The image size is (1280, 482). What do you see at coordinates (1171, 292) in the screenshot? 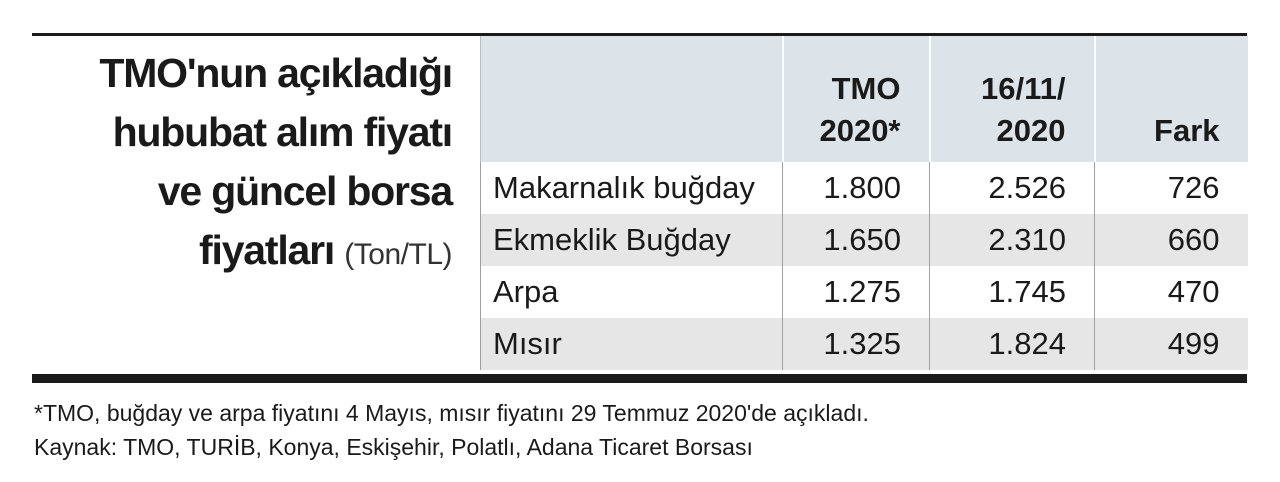
I see `cell-fark: 470` at bounding box center [1171, 292].